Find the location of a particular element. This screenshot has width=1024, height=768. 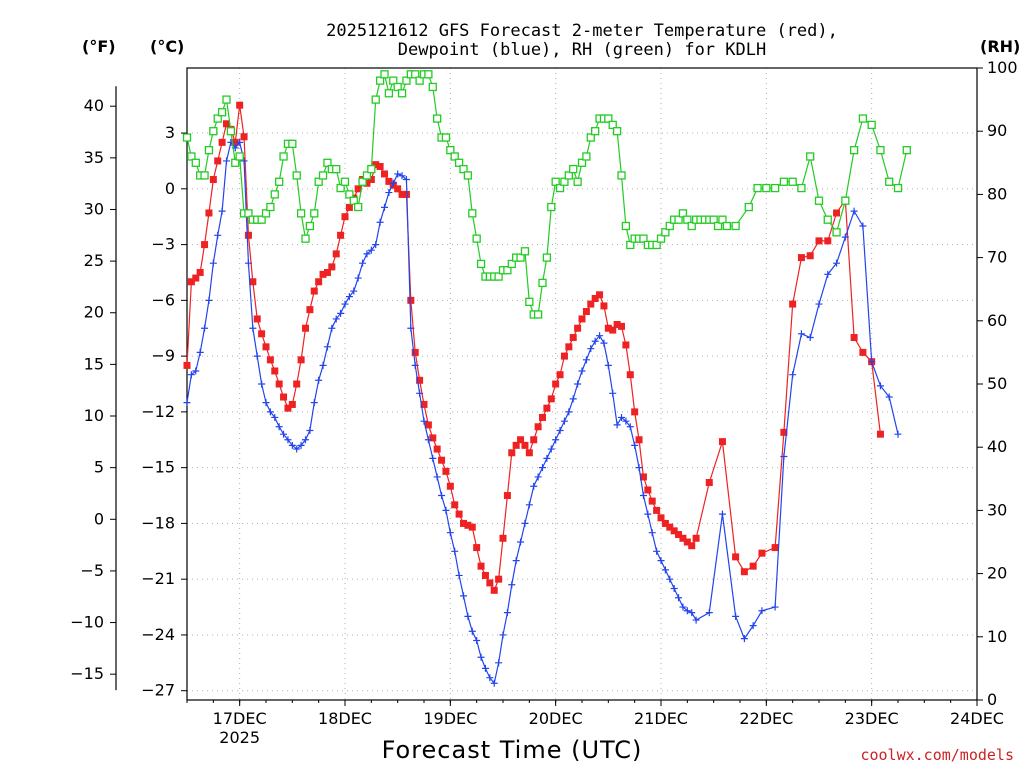

celsius-tick-label: −9 is located at coordinates (163, 355).